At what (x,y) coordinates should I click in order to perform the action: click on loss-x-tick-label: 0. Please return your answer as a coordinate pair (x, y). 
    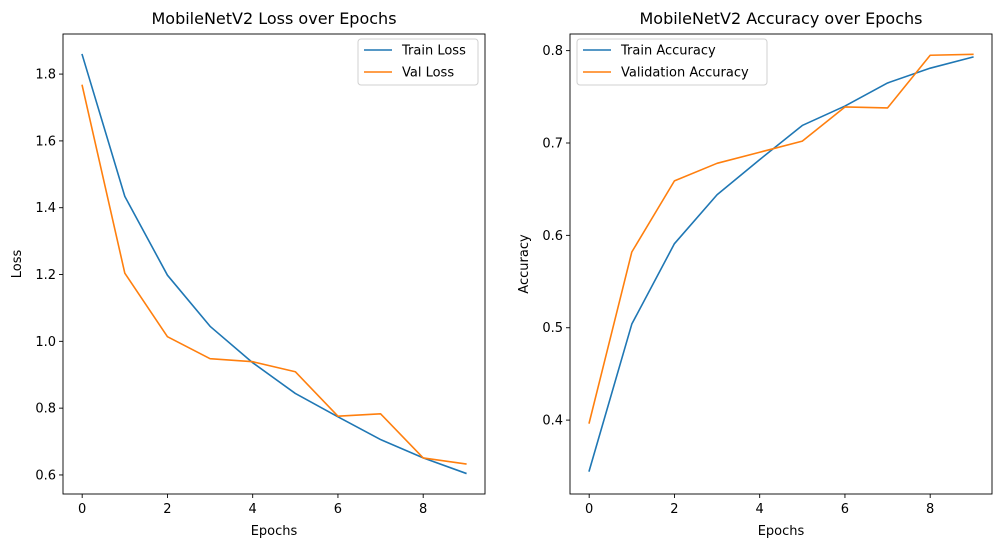
    Looking at the image, I should click on (82, 509).